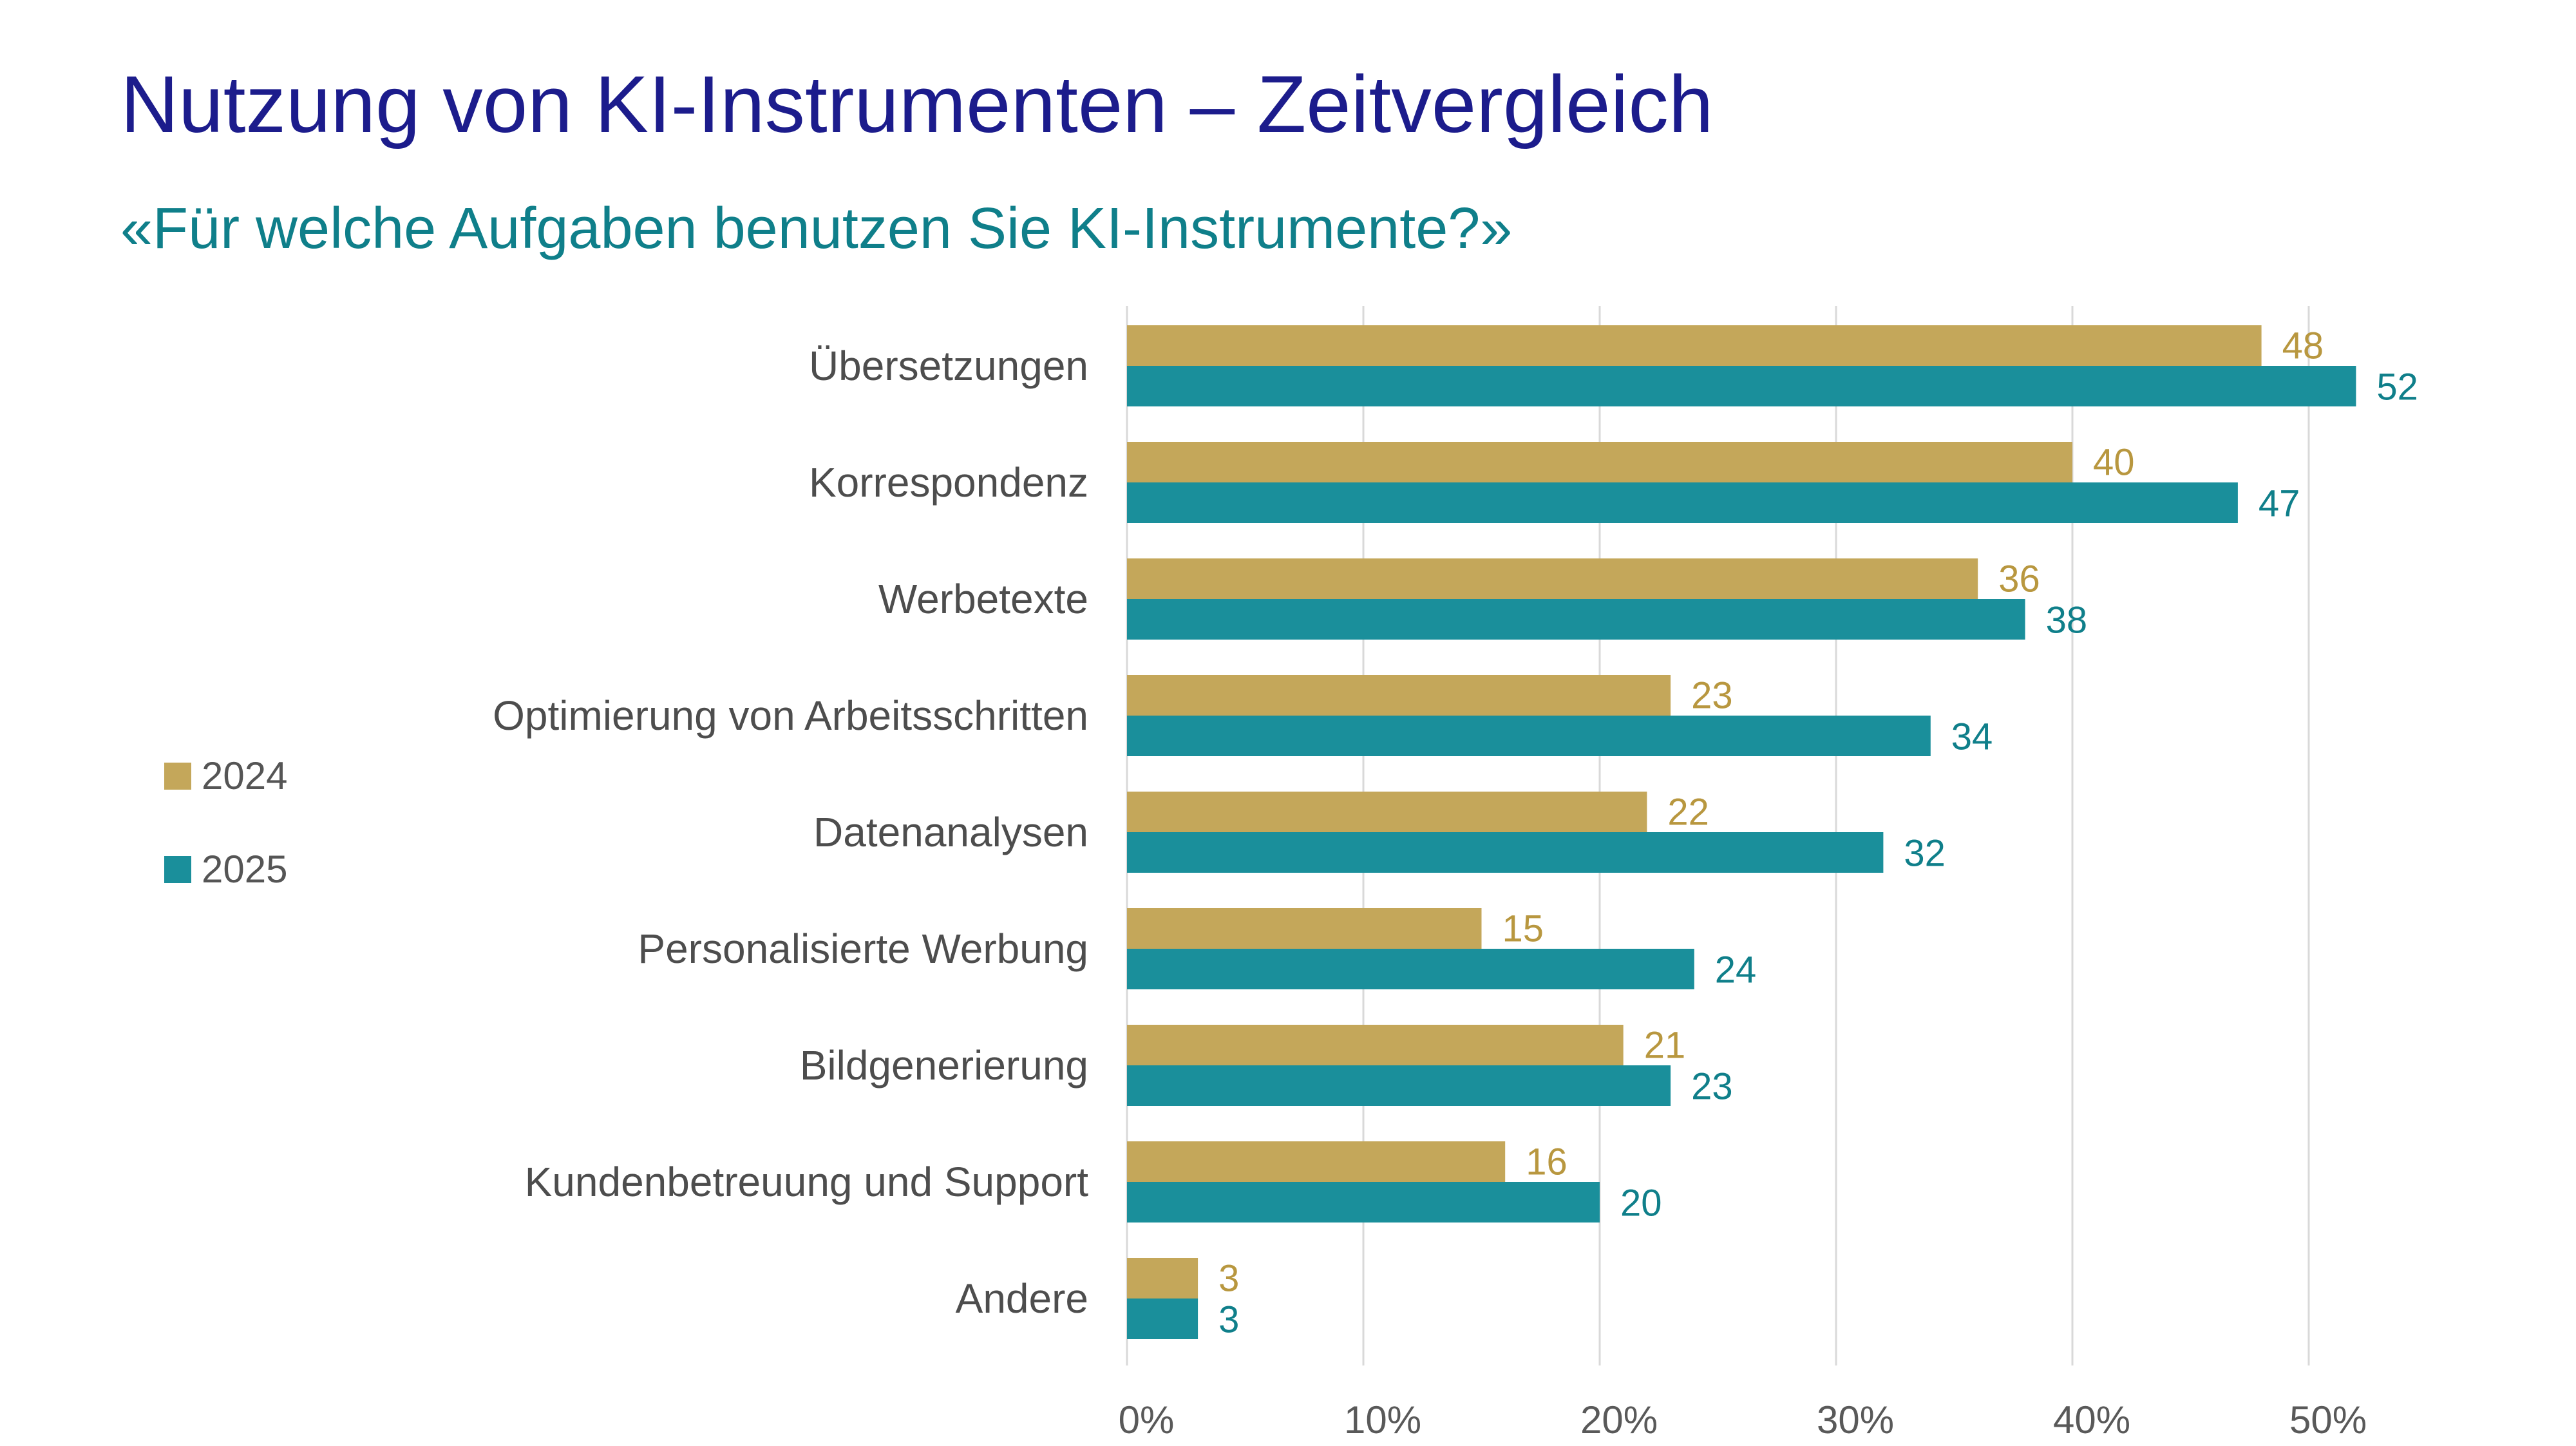 The width and height of the screenshot is (2576, 1446). What do you see at coordinates (2067, 621) in the screenshot?
I see `value-label-2025: 38` at bounding box center [2067, 621].